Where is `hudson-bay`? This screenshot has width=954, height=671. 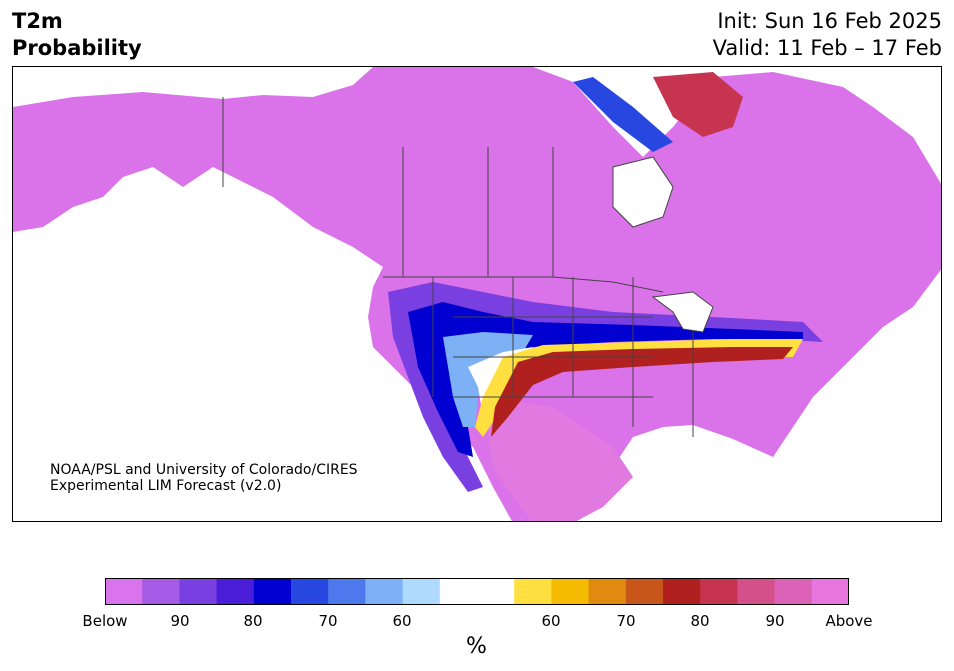 hudson-bay is located at coordinates (643, 192).